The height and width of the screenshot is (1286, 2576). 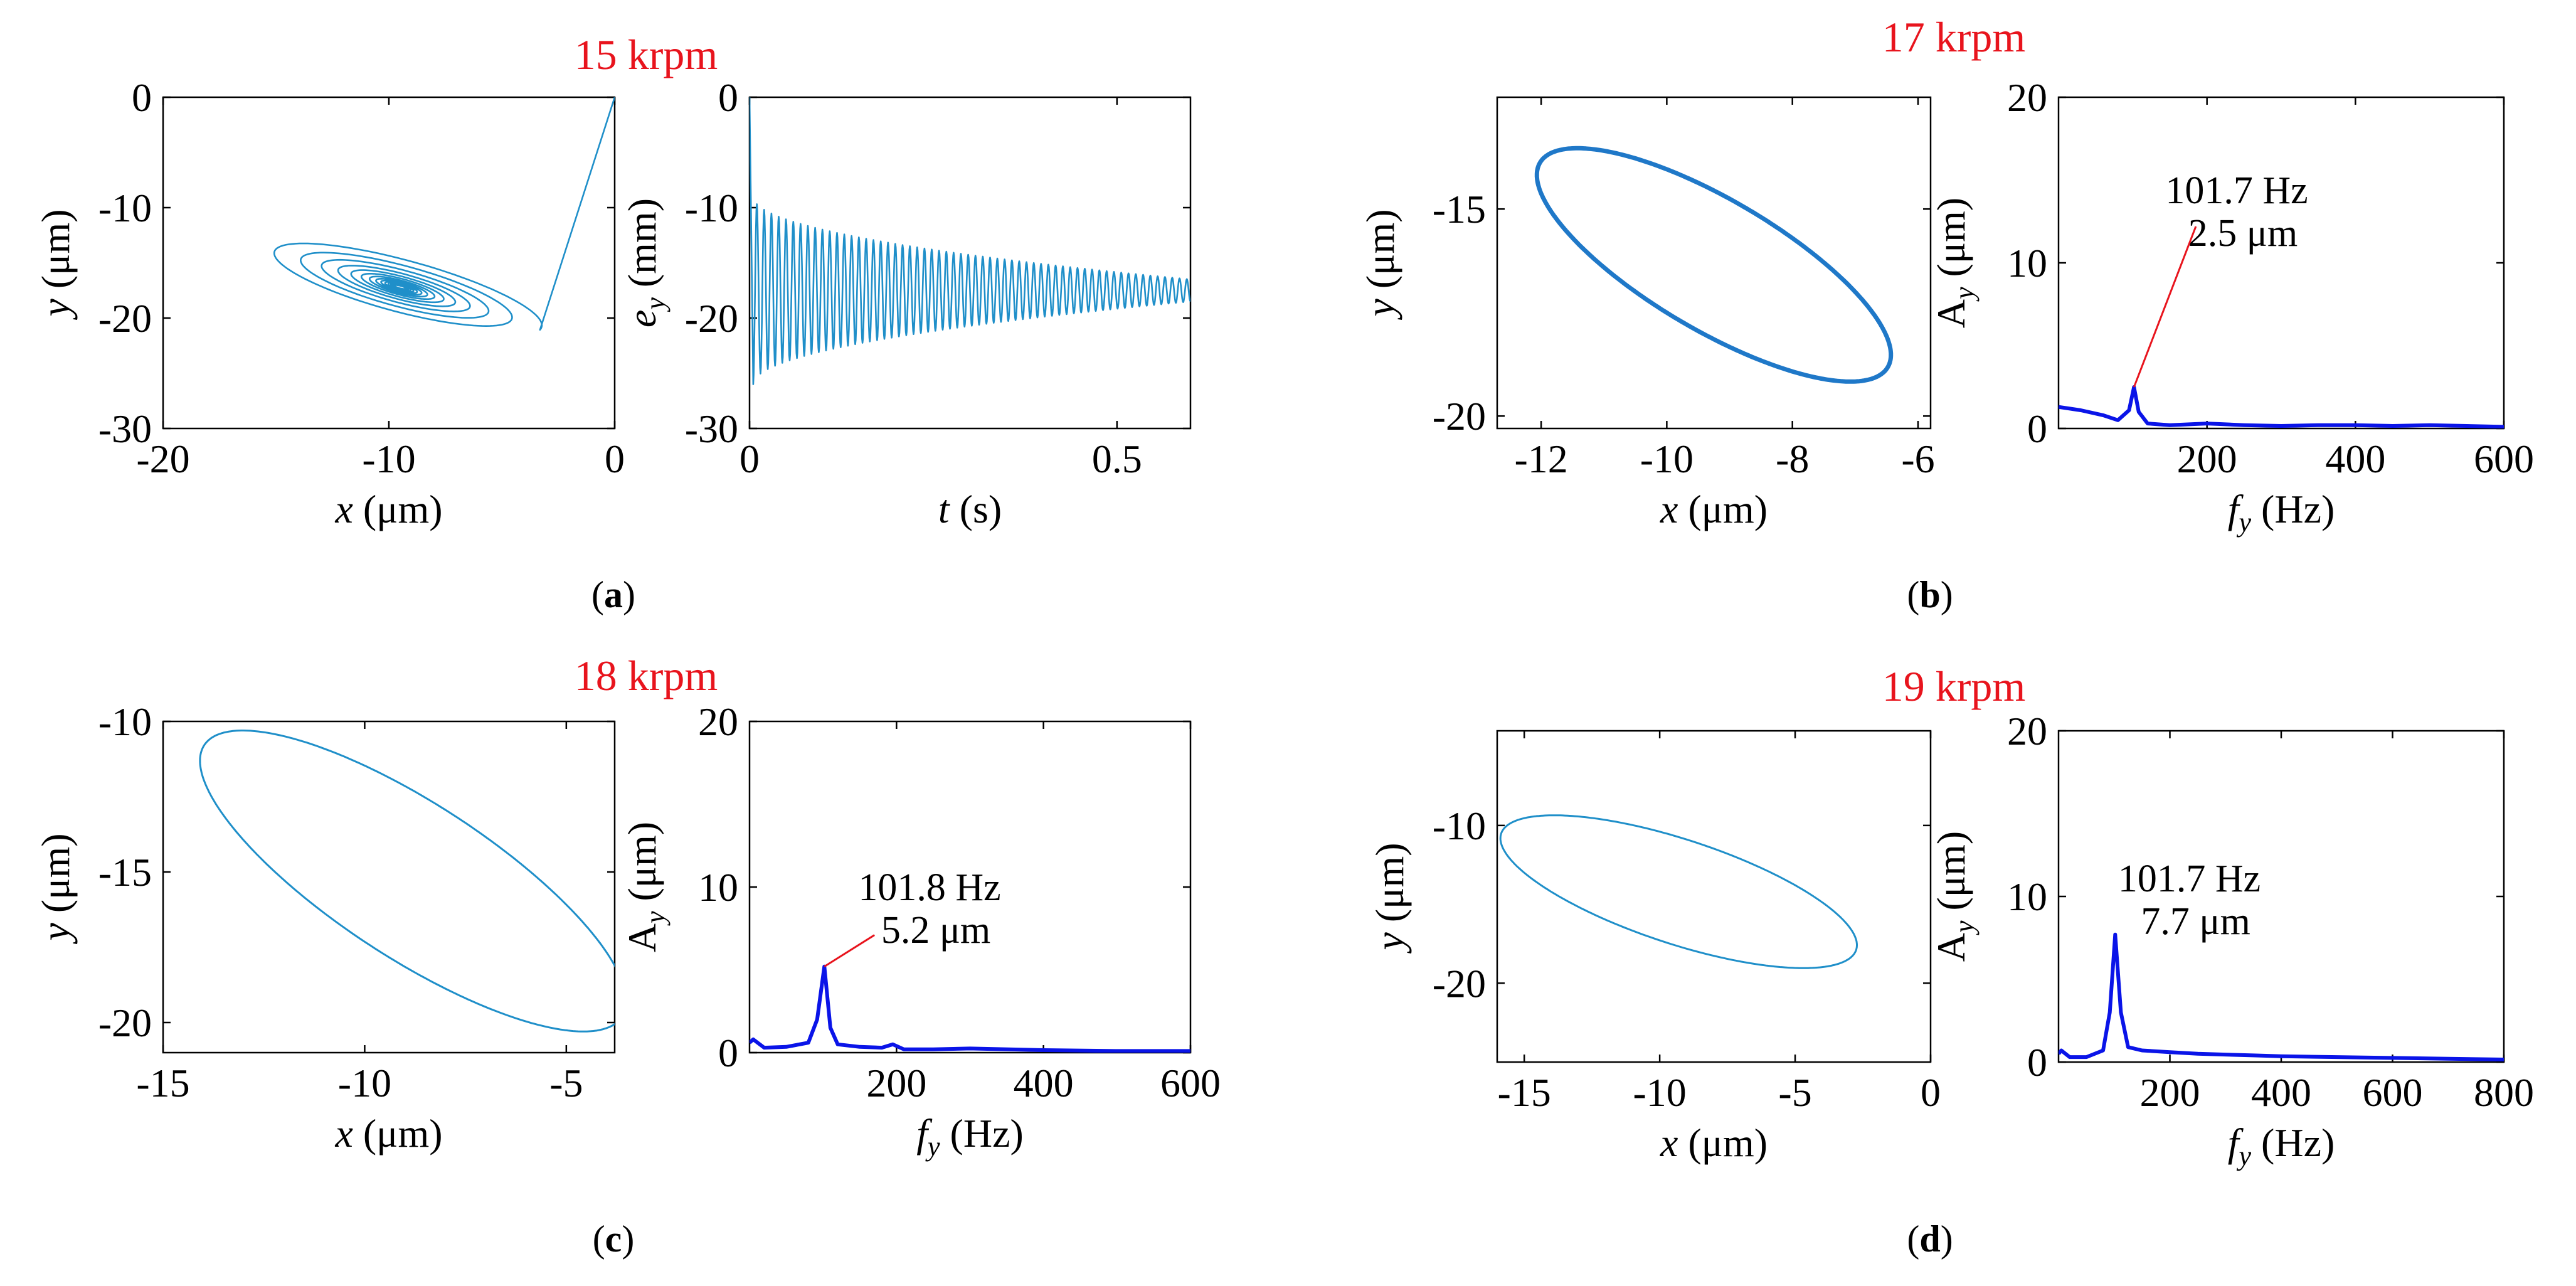 What do you see at coordinates (1954, 686) in the screenshot?
I see `speed-label: 19 krpm` at bounding box center [1954, 686].